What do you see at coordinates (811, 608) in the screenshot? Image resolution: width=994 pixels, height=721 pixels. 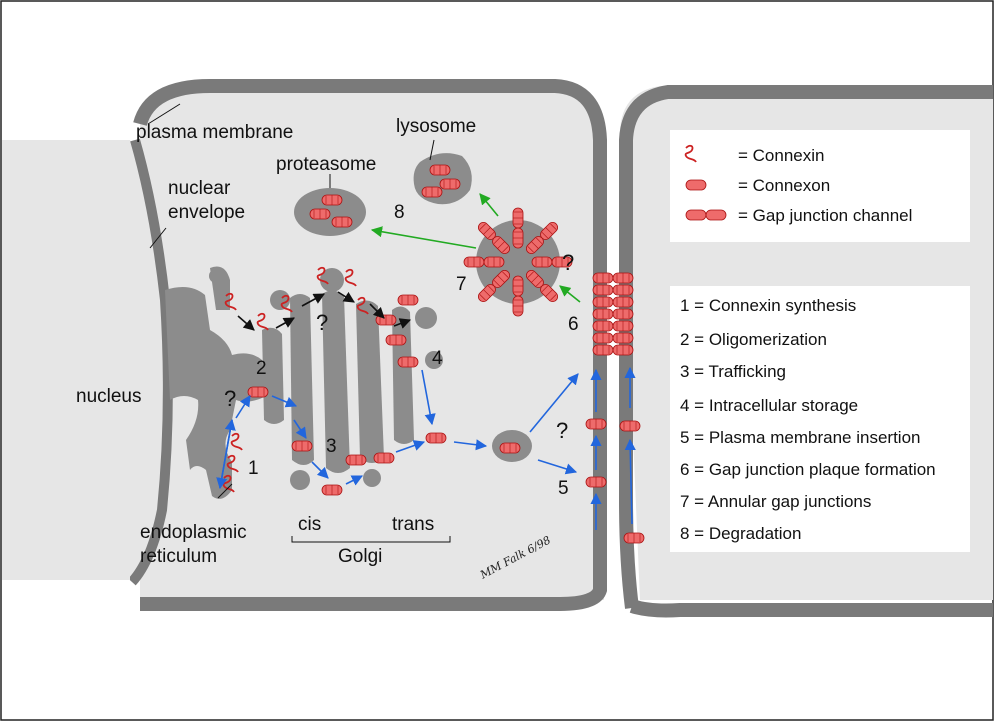 I see `plasma-membrane-right-bottom` at bounding box center [811, 608].